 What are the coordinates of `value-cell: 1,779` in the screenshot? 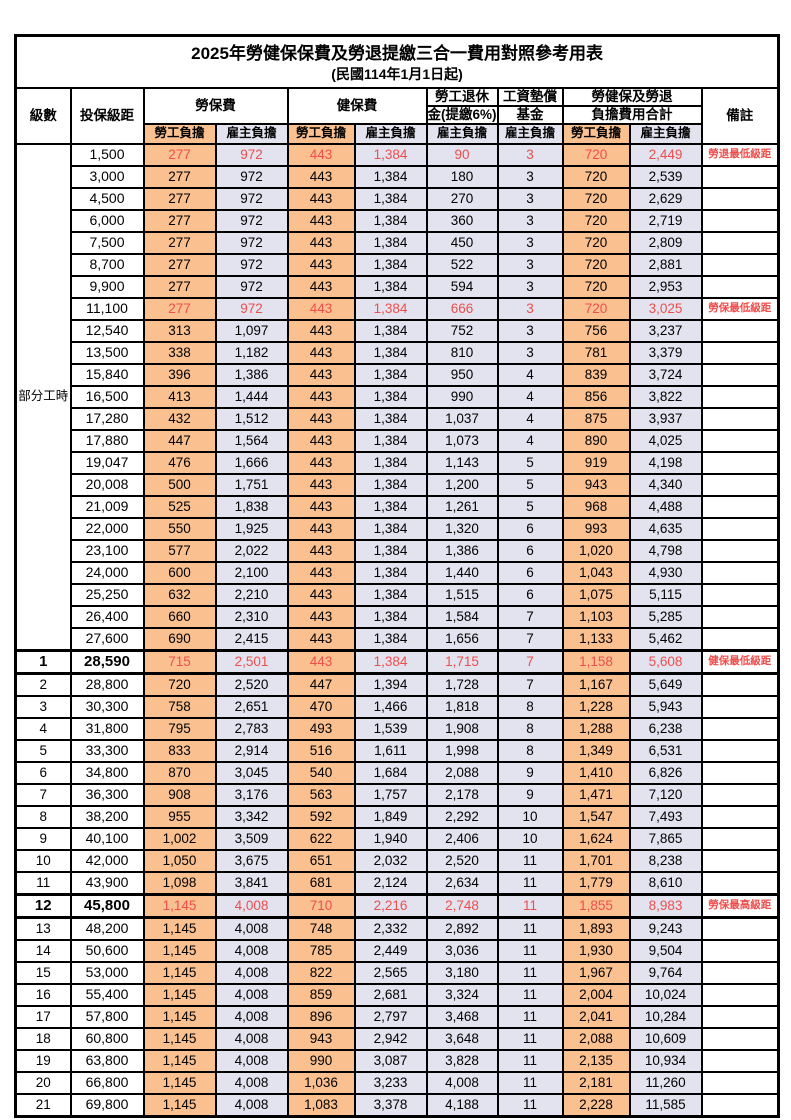 It's located at (596, 883).